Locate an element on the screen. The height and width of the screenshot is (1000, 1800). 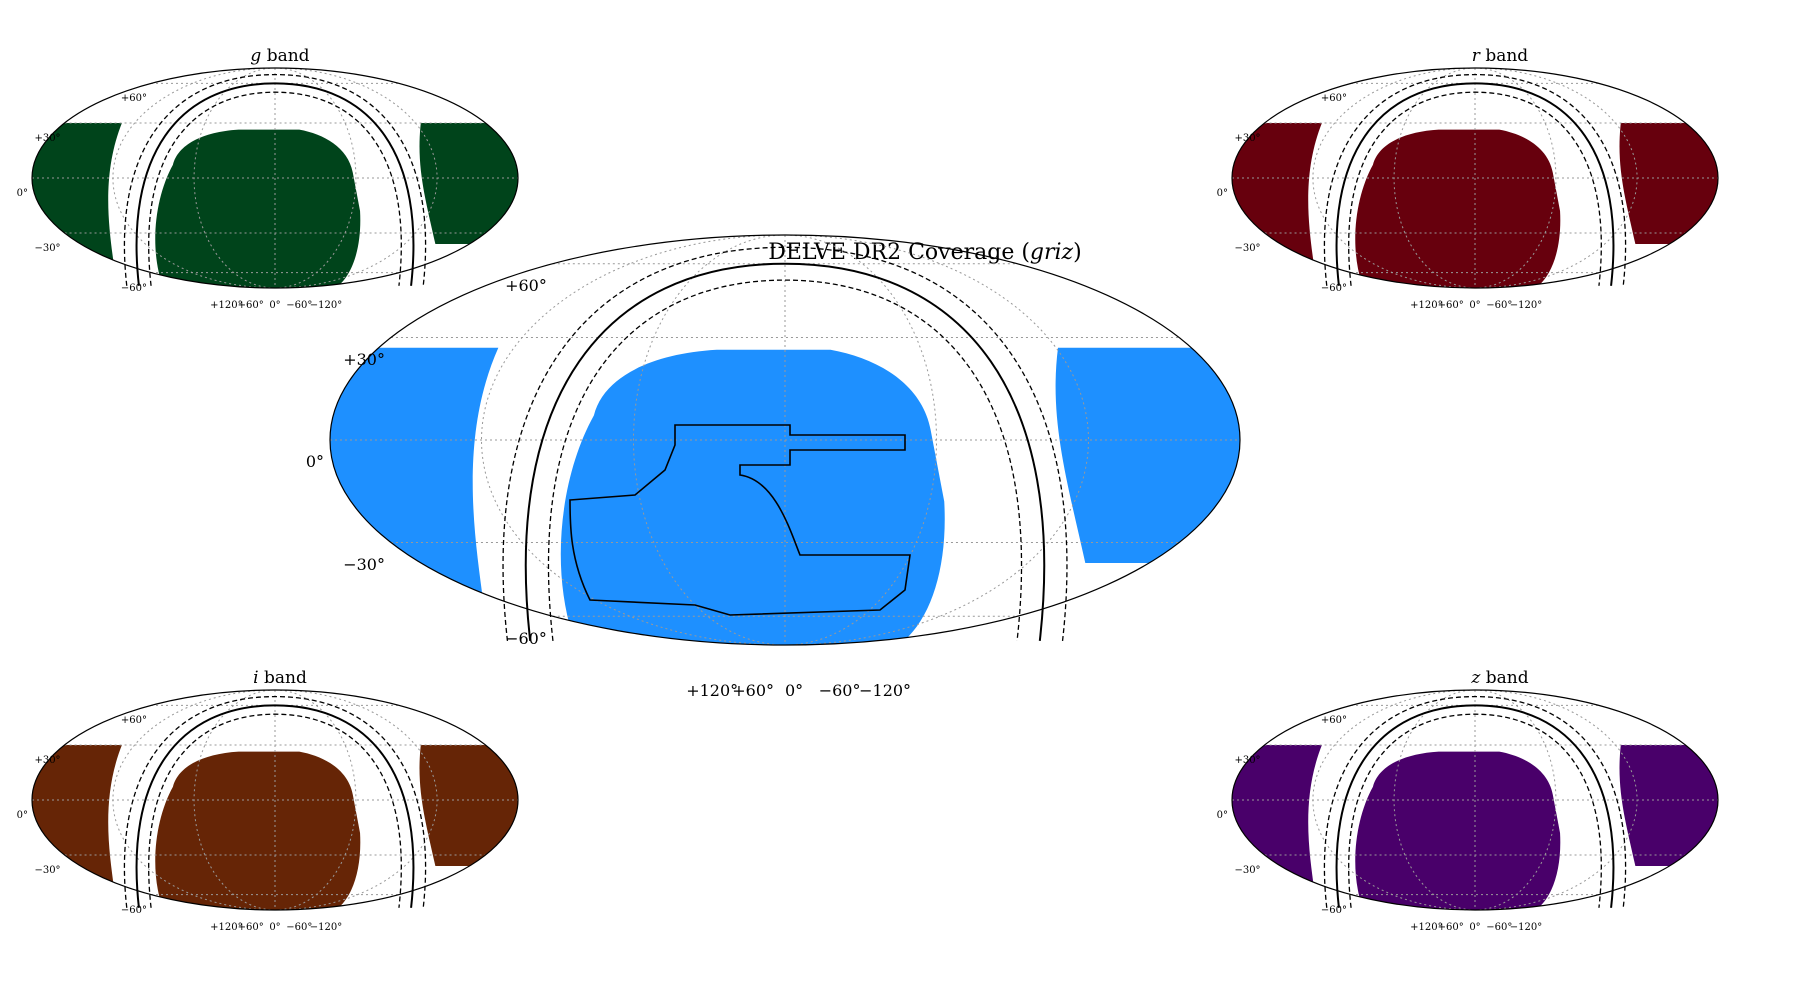
main-lon-tick-label: −60° is located at coordinates (839, 691).